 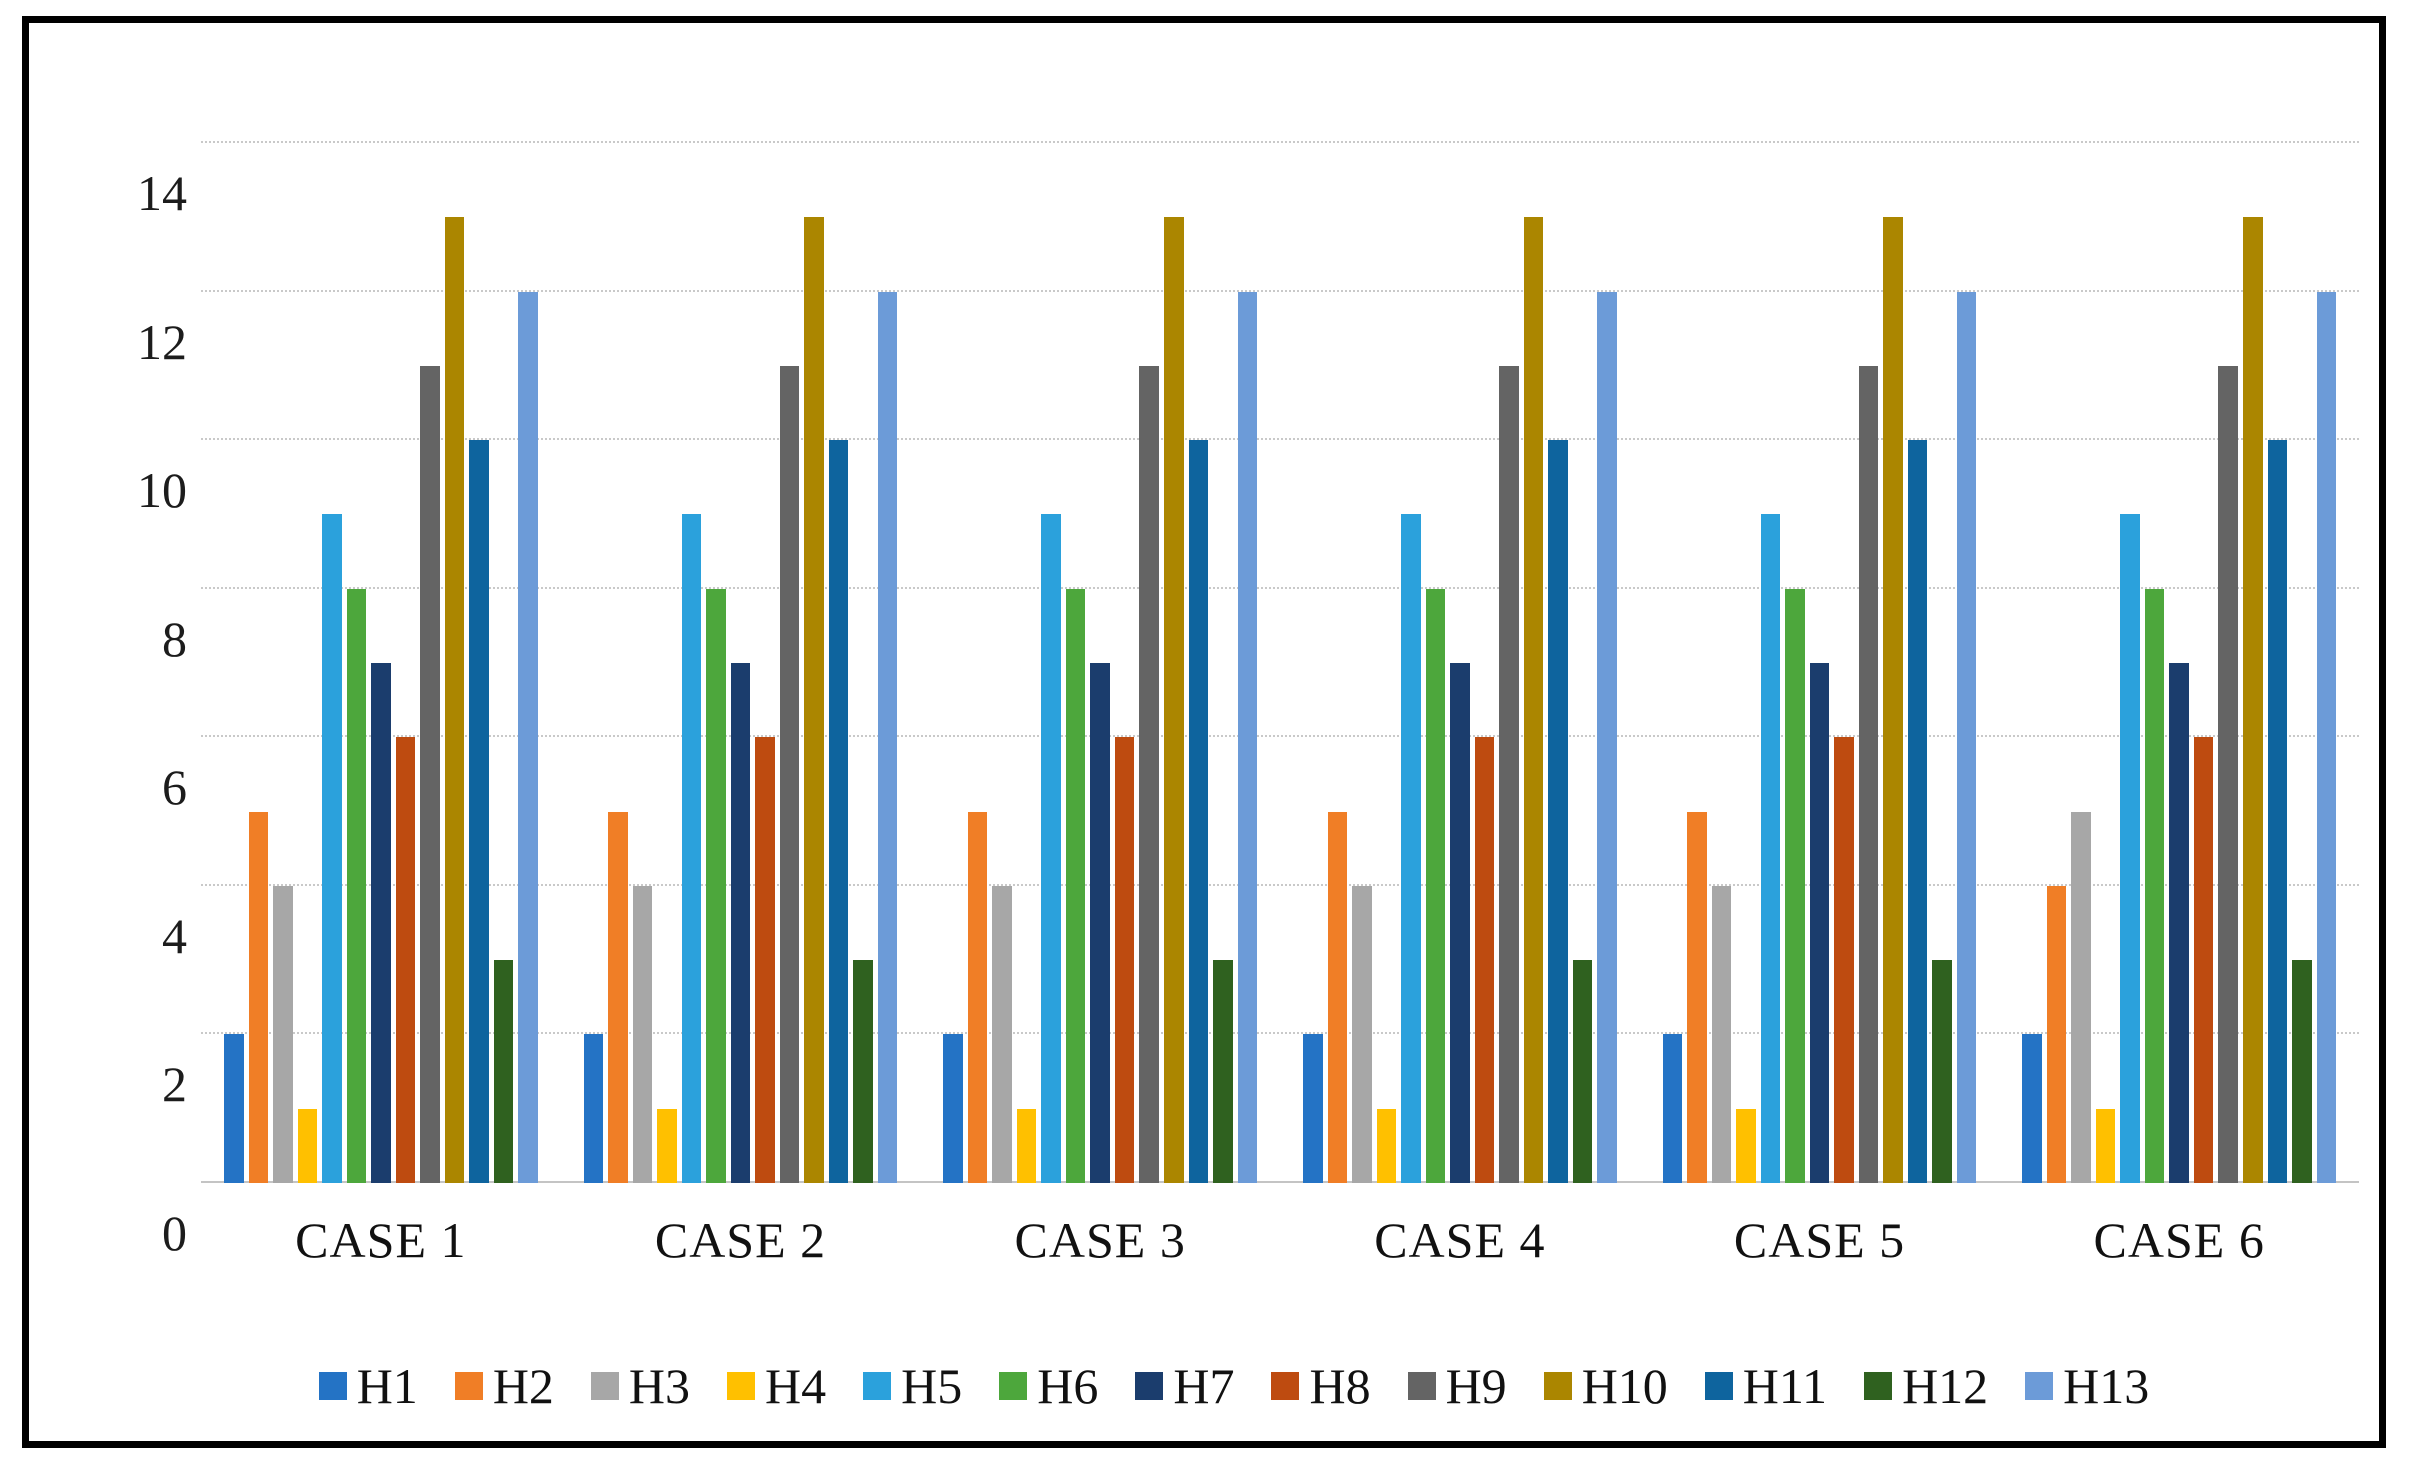 I want to click on legend-label: H8, so click(x=1340, y=1386).